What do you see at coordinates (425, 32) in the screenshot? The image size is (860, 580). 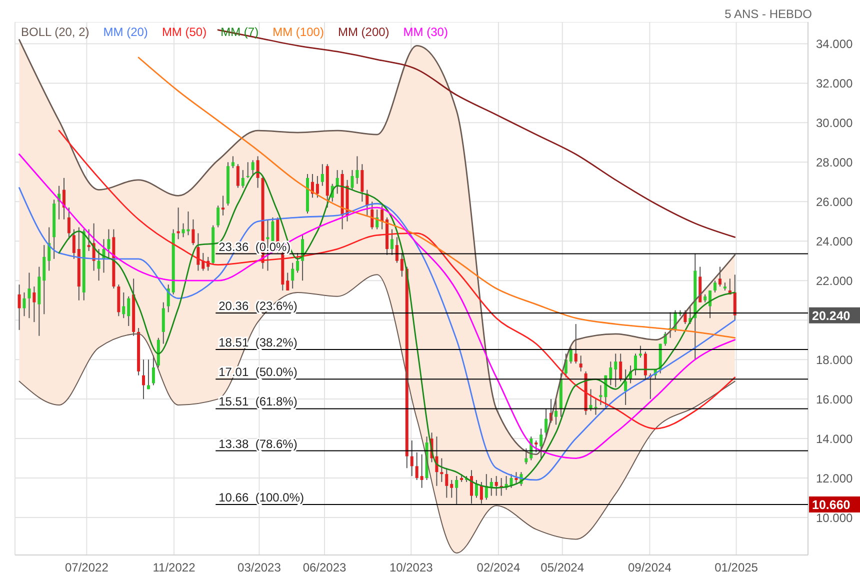 I see `text: MM (30)` at bounding box center [425, 32].